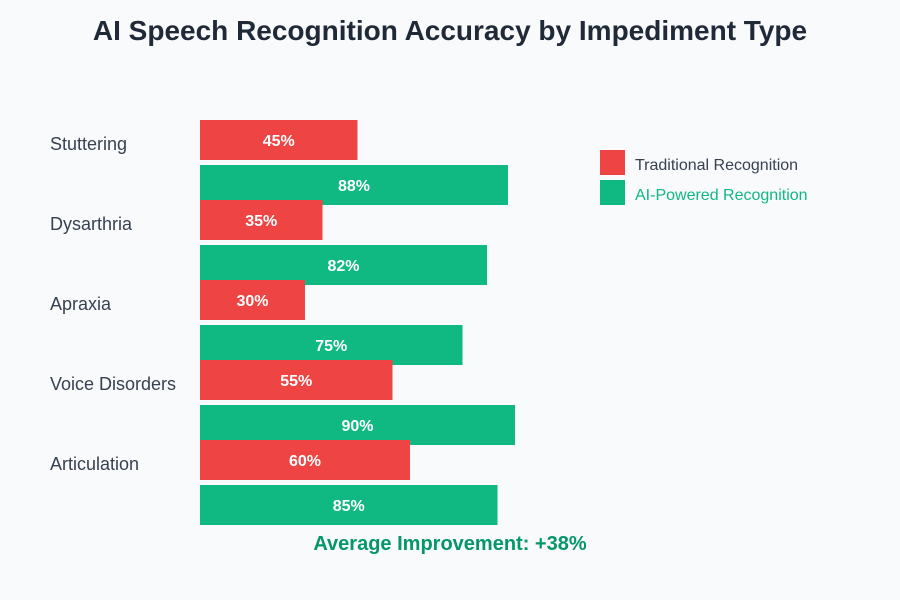 The image size is (900, 600). I want to click on bar-value-label: 30%, so click(252, 301).